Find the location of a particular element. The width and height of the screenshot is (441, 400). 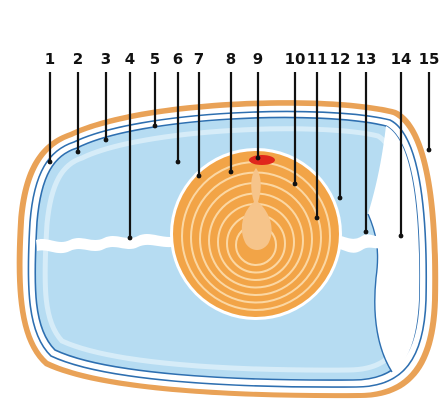

callout-1: 1 is located at coordinates (50, 107).